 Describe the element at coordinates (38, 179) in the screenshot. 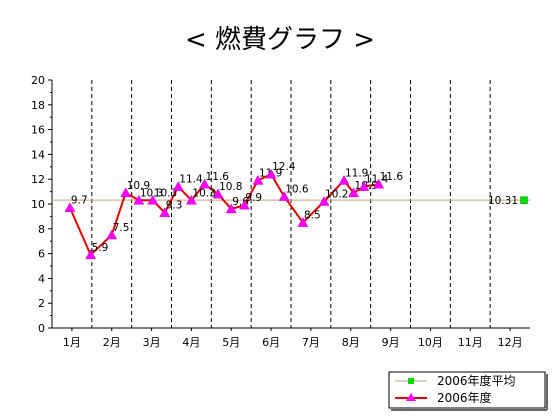

I see `y-tick-label: 12` at that location.